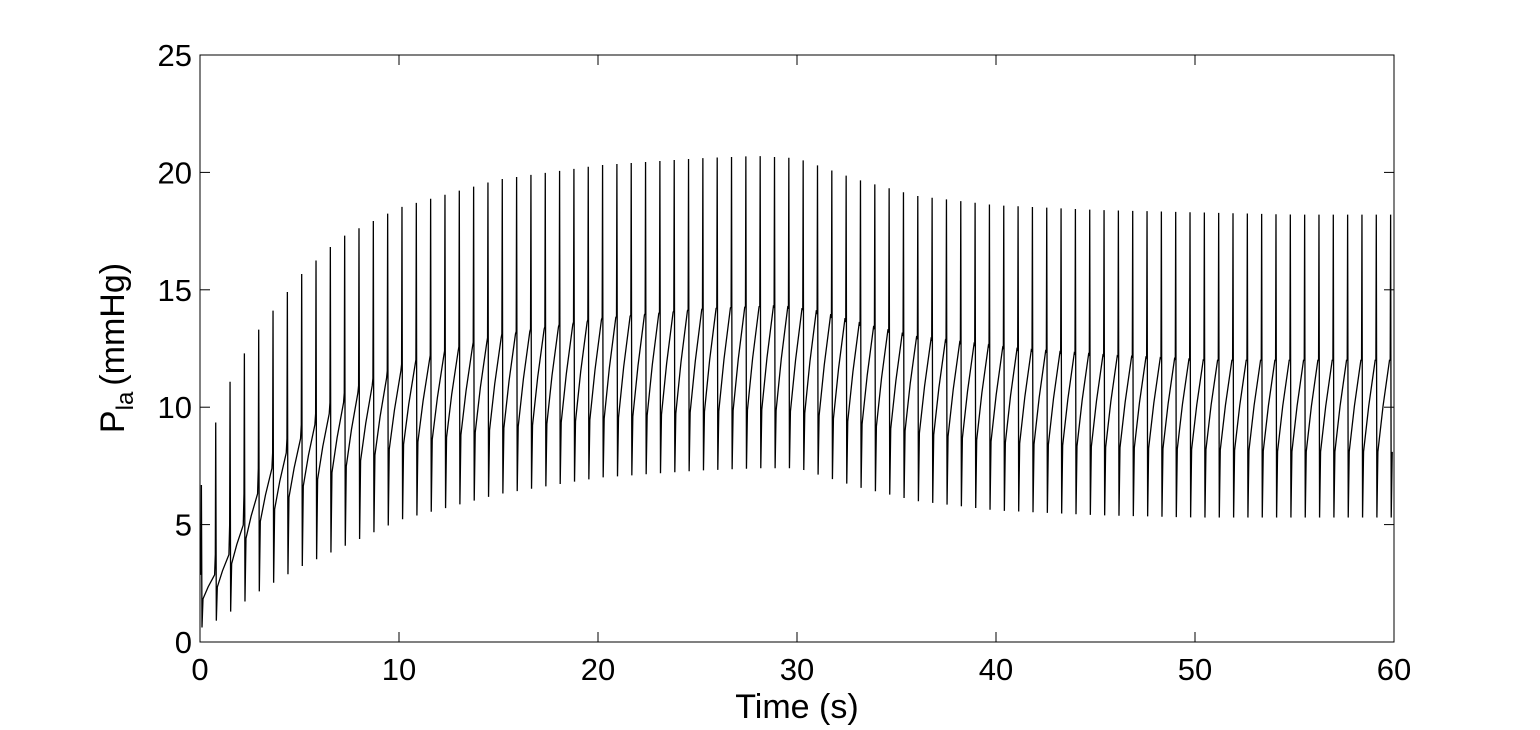  I want to click on y-tick-label: 5, so click(183, 525).